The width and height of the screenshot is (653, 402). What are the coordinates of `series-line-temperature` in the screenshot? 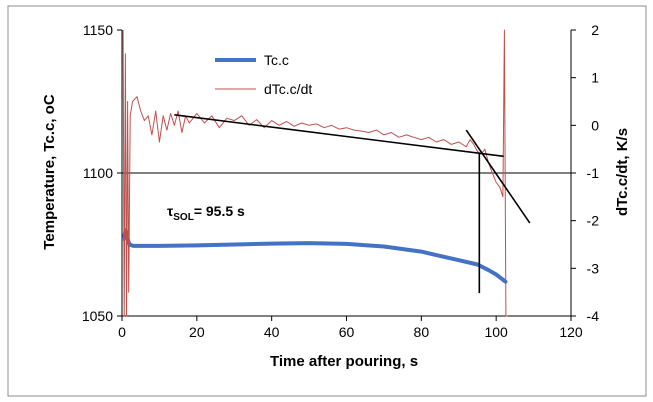 It's located at (314, 256).